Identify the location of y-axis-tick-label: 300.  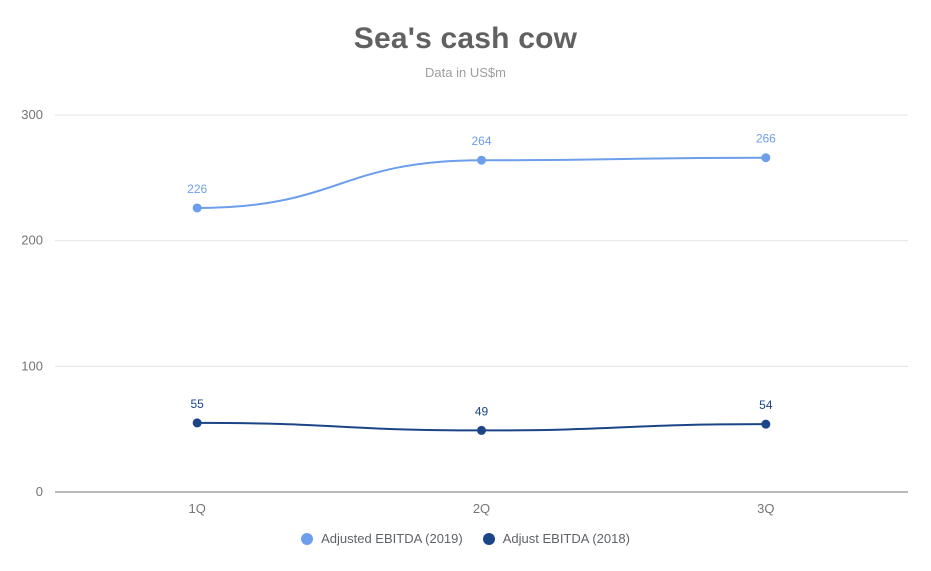
(32, 114).